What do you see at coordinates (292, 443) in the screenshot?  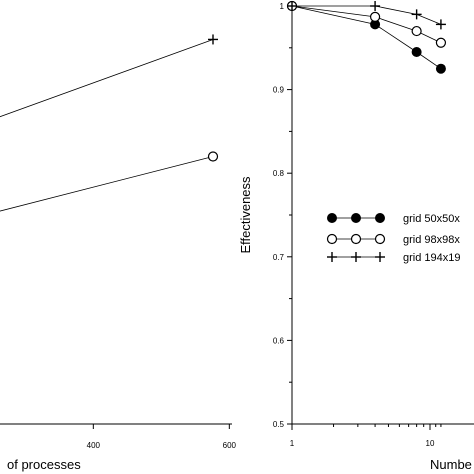 I see `right-x-tick-label: 1` at bounding box center [292, 443].